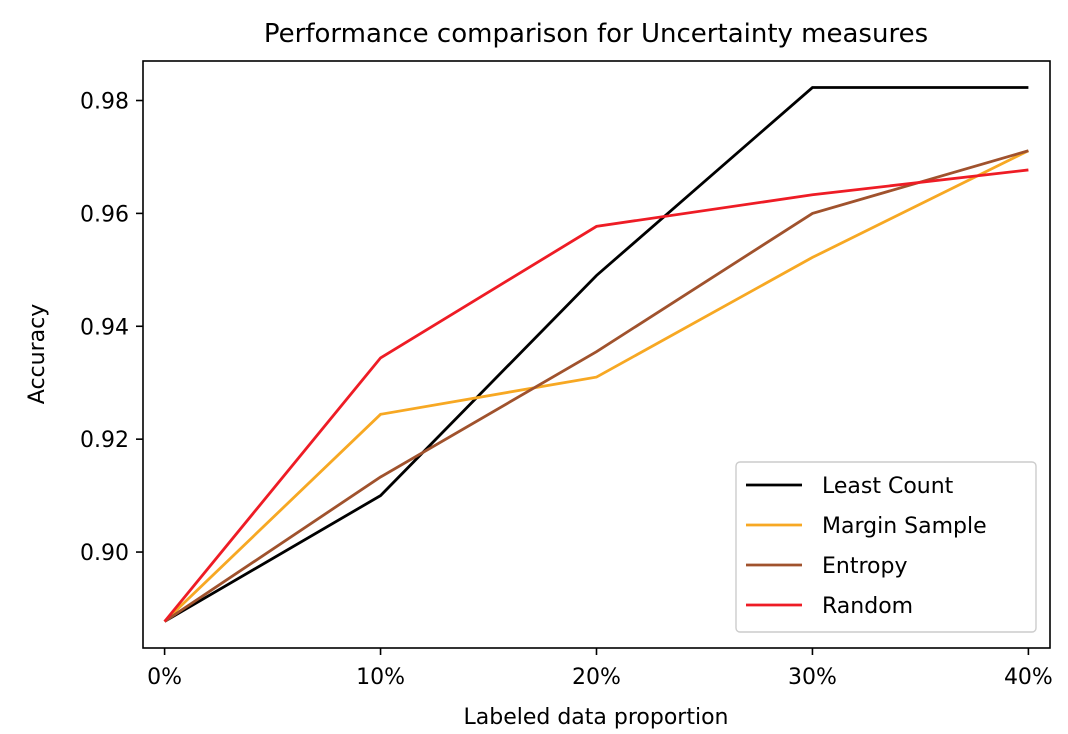 This screenshot has height=734, width=1068. Describe the element at coordinates (104, 214) in the screenshot. I see `y-tick-label: 0.96` at that location.